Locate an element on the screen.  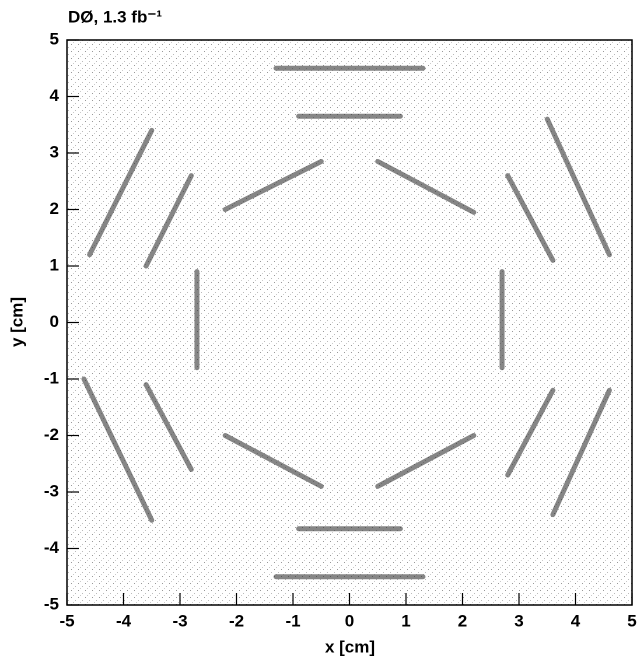
x-tick-label: -4 is located at coordinates (124, 620).